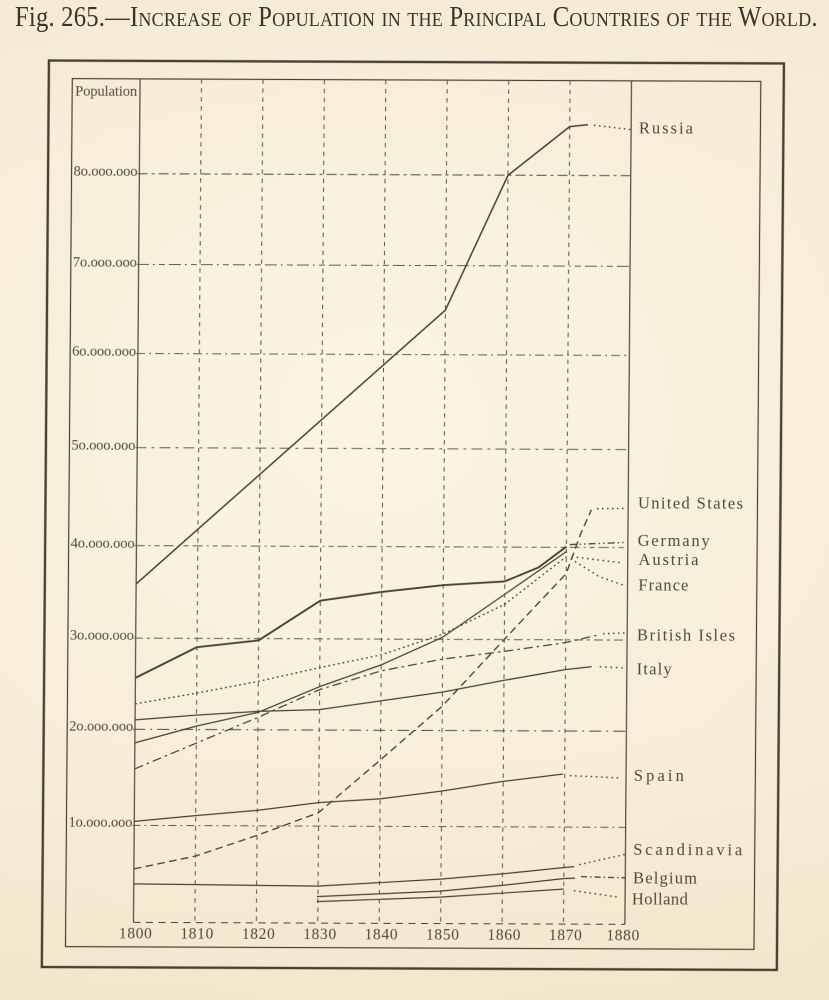 The image size is (829, 1000). I want to click on svg-text: 3o.ooo.ooo, so click(102, 636).